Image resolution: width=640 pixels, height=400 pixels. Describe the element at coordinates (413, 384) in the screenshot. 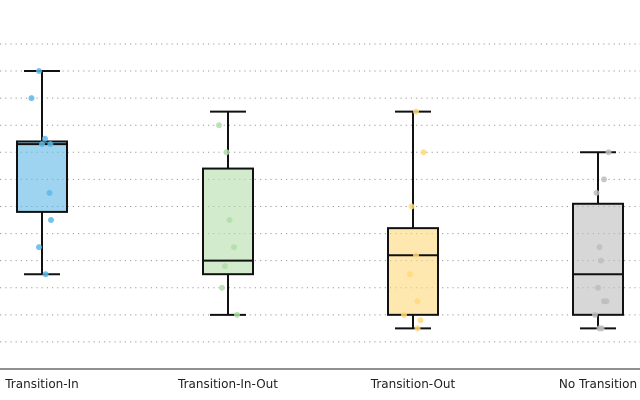

I see `x-tick-label-transition-out: Transition-Out` at that location.